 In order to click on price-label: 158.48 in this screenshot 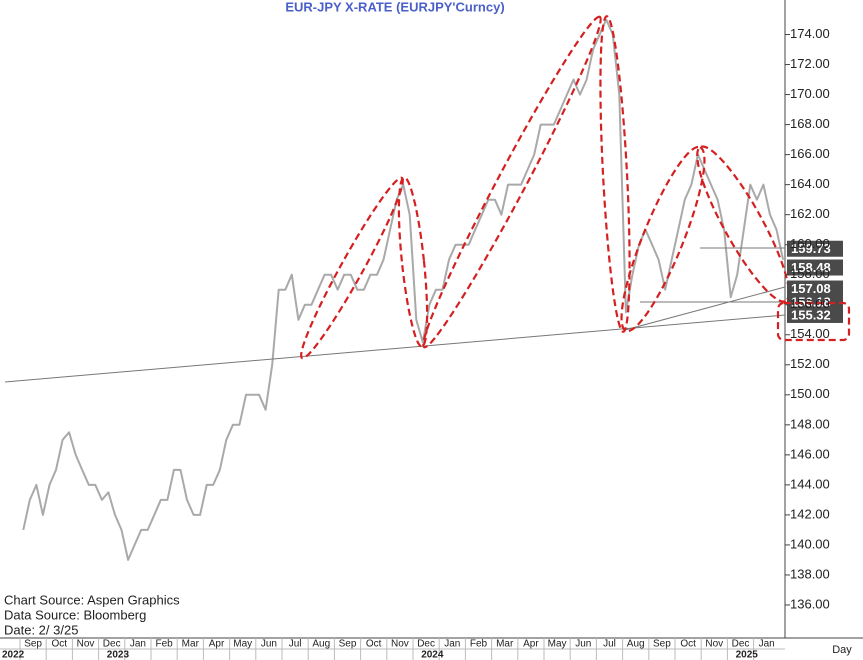, I will do `click(811, 267)`.